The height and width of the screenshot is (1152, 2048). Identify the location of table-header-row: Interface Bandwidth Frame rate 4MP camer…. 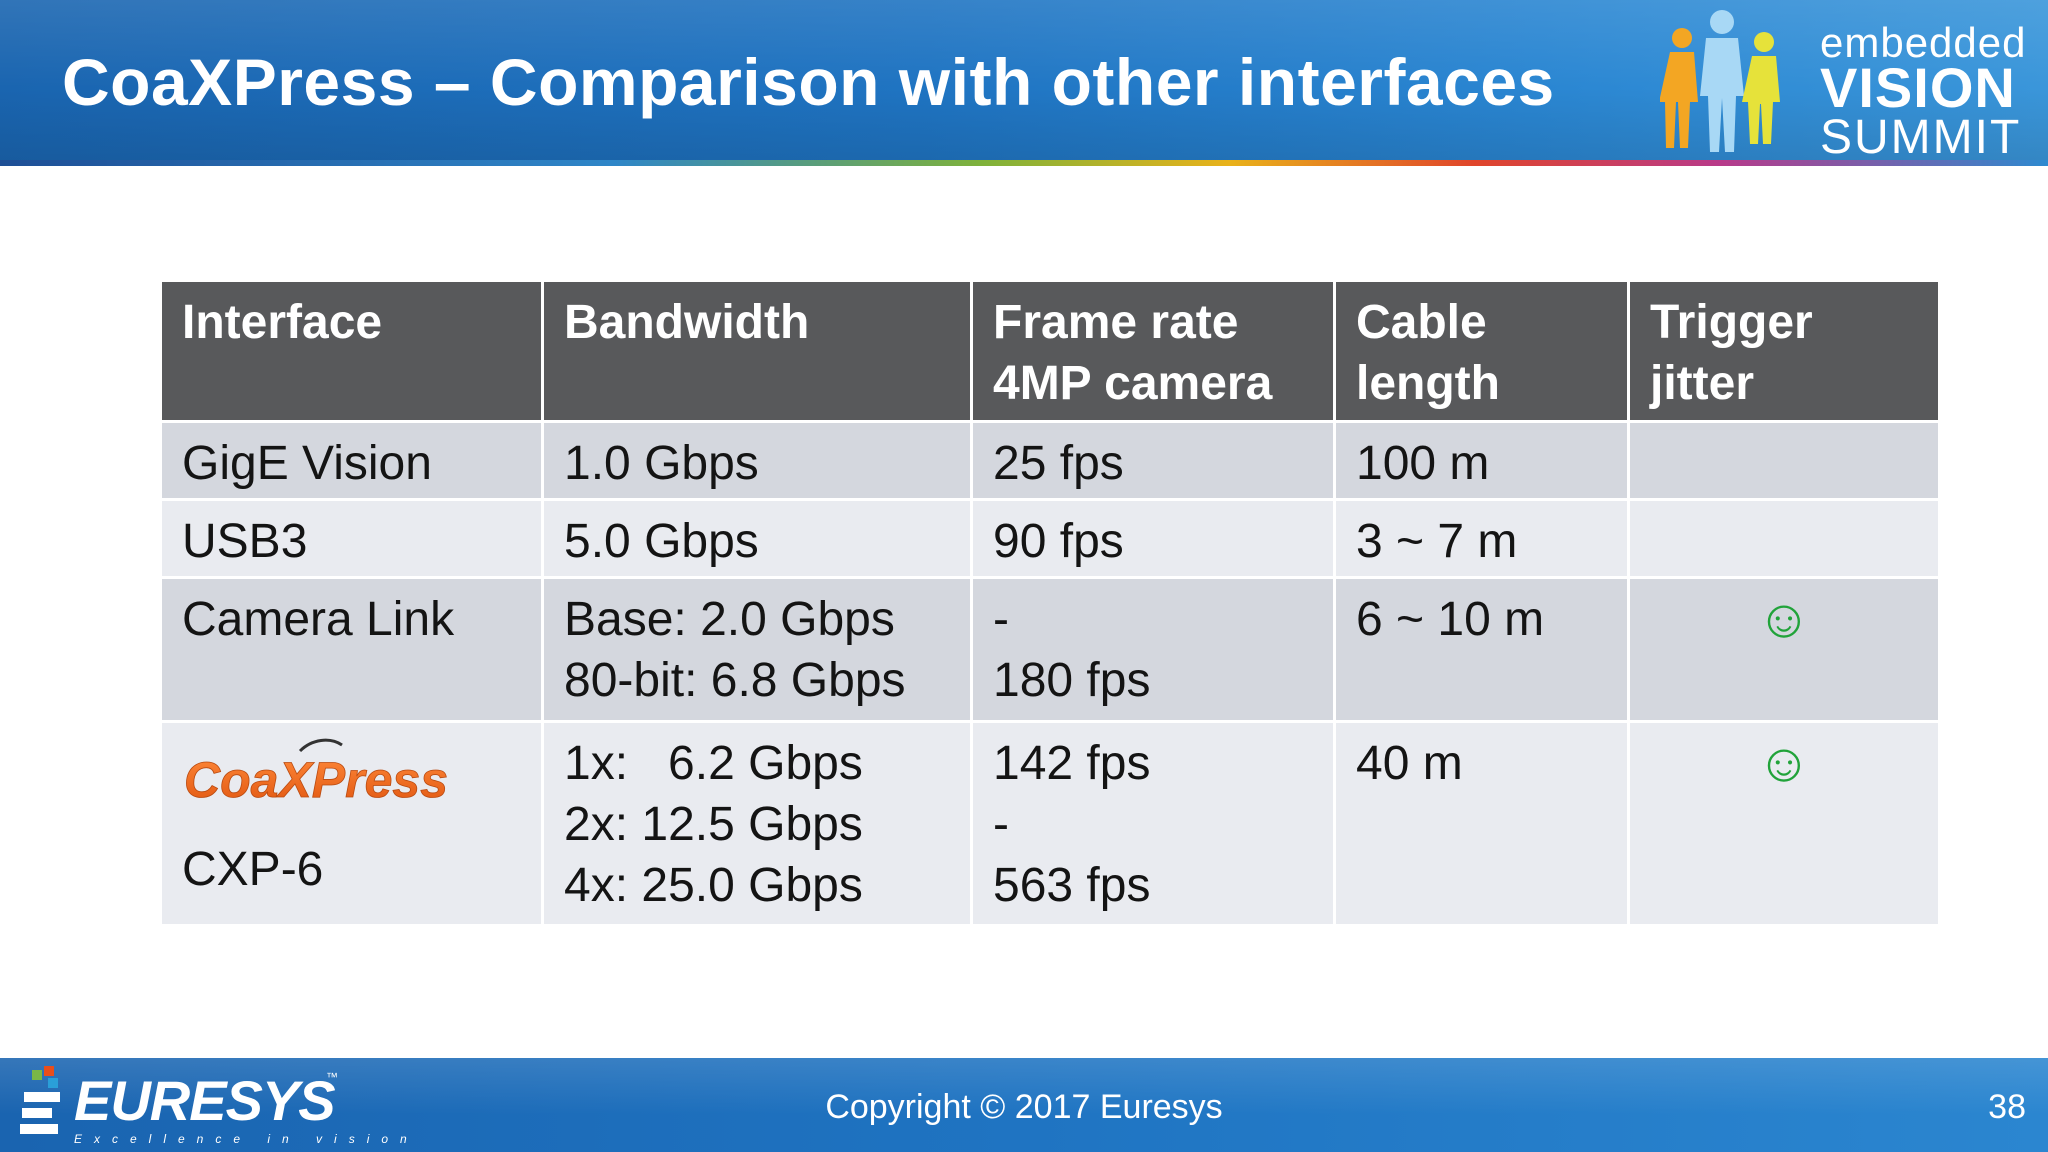
(1050, 351).